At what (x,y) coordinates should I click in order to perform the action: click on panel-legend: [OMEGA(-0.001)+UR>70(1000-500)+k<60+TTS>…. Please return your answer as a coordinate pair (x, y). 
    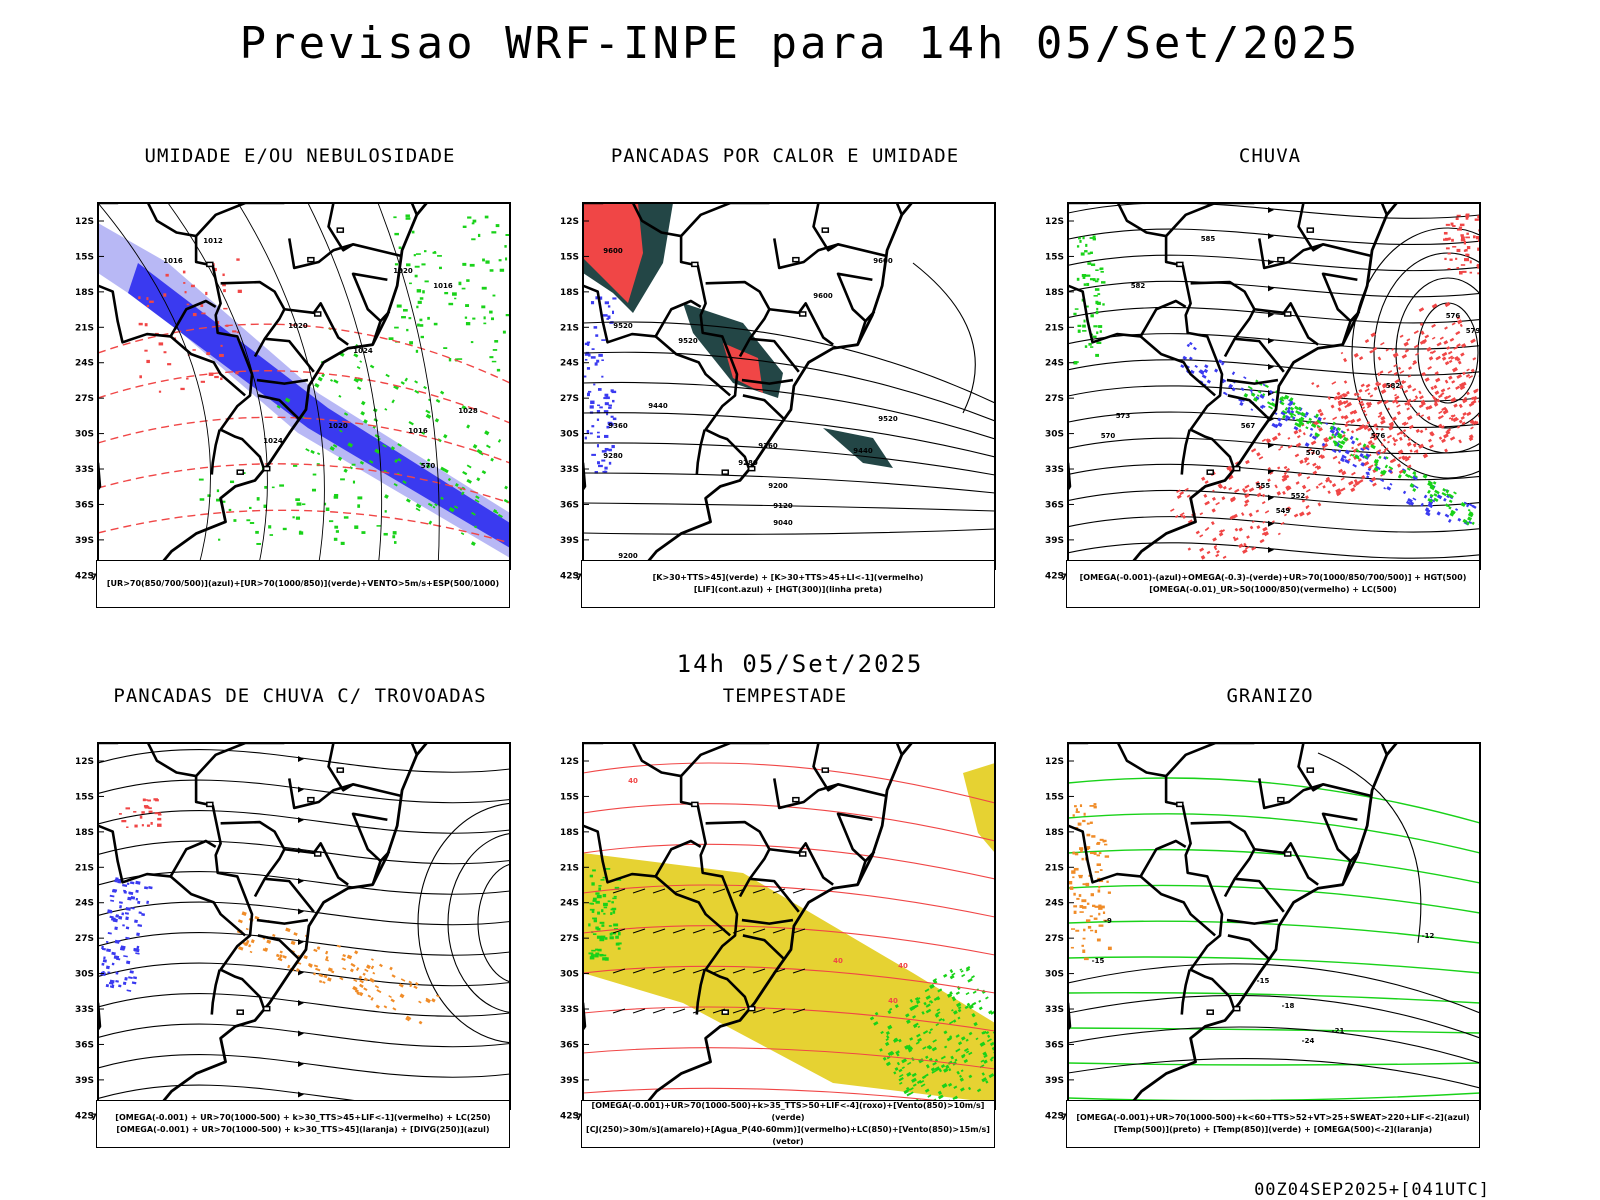
    Looking at the image, I should click on (1273, 1124).